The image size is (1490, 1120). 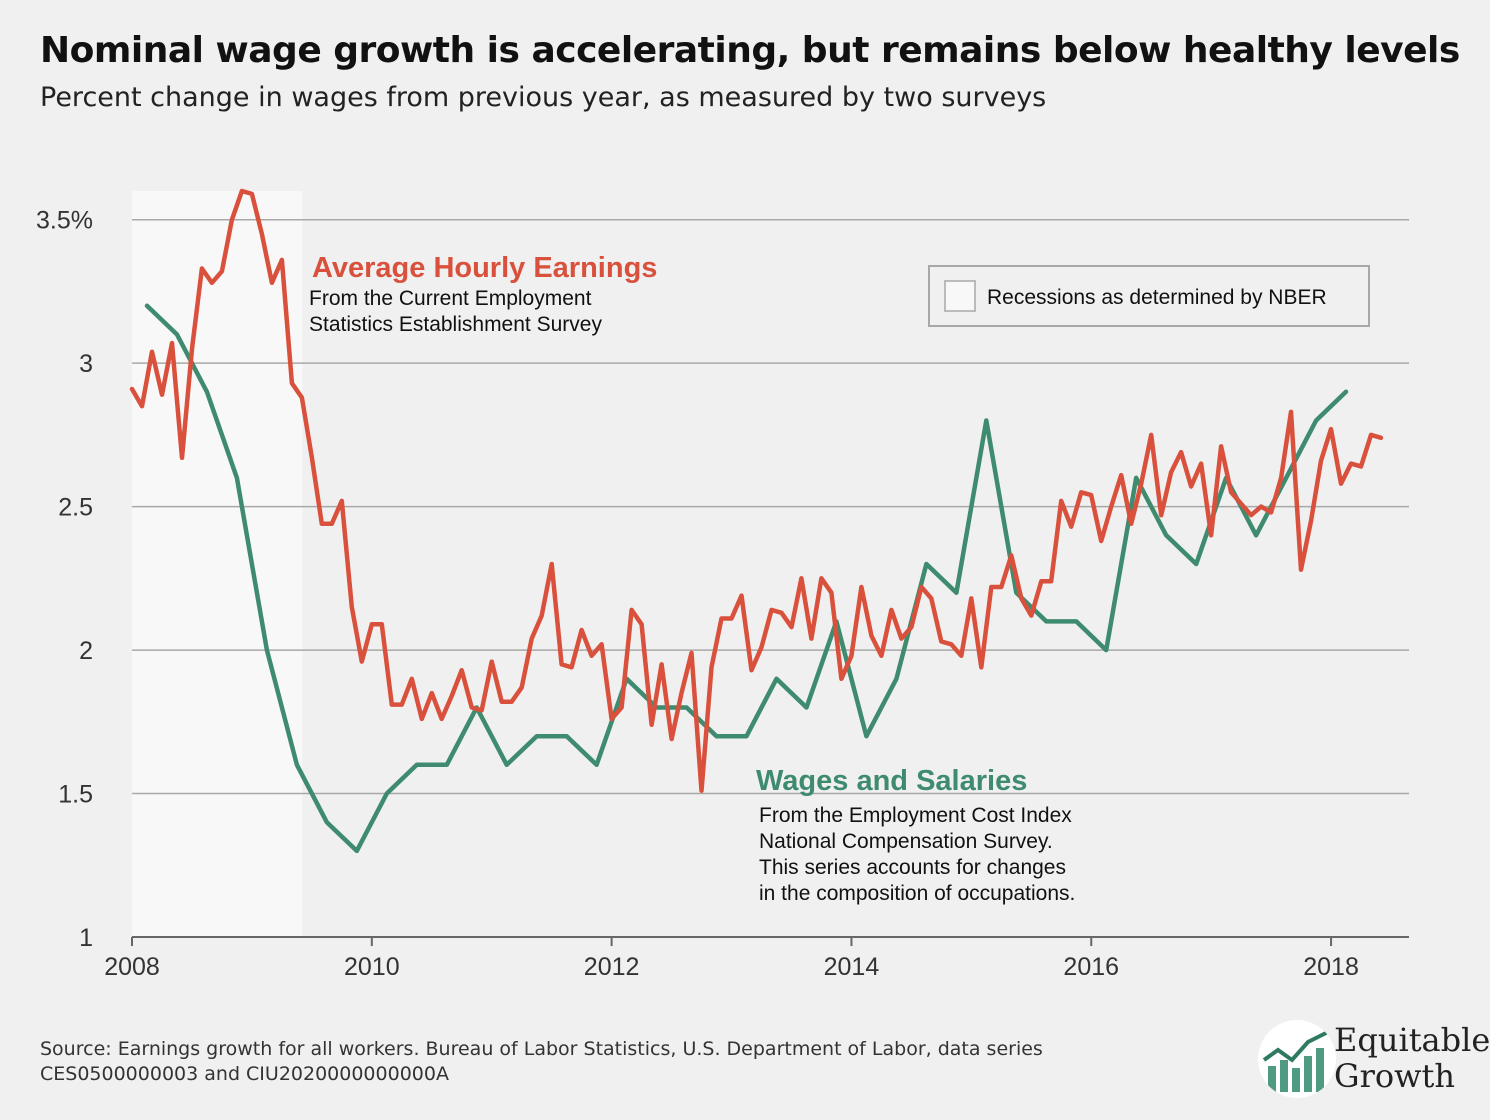 What do you see at coordinates (1394, 1076) in the screenshot?
I see `logo-line-2: Growth` at bounding box center [1394, 1076].